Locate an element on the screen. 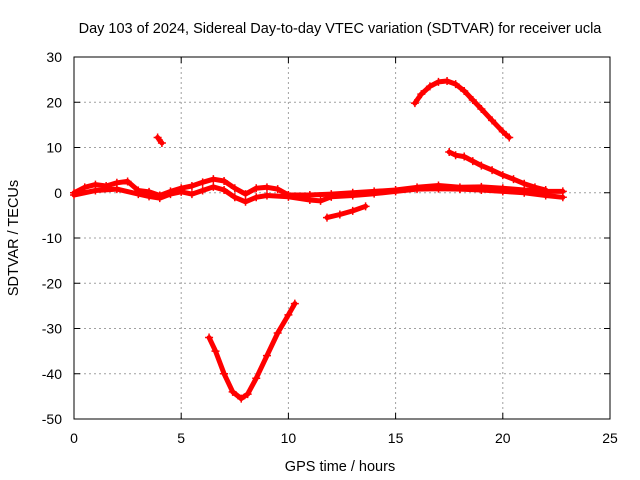 The height and width of the screenshot is (480, 640). y-tick-label: -40 is located at coordinates (52, 374).